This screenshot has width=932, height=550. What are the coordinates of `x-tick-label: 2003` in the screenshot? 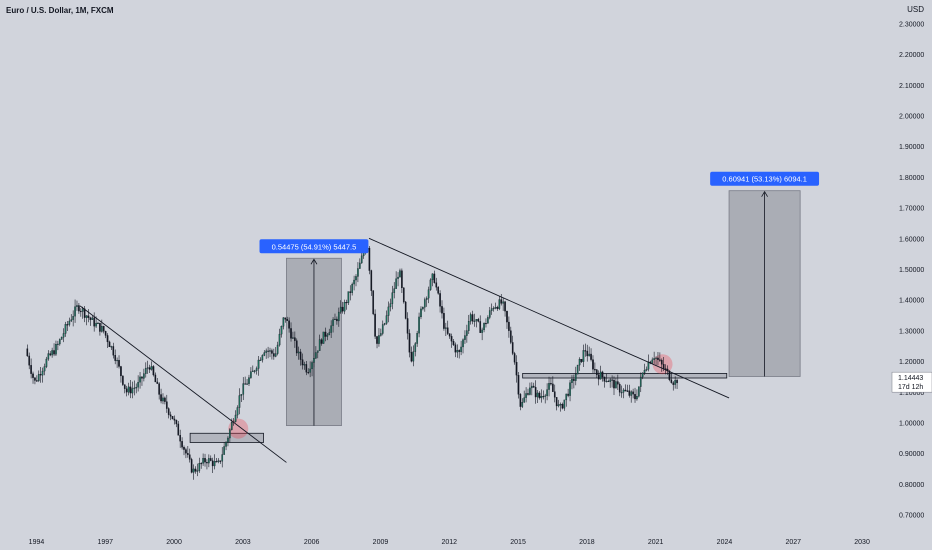 It's located at (243, 542).